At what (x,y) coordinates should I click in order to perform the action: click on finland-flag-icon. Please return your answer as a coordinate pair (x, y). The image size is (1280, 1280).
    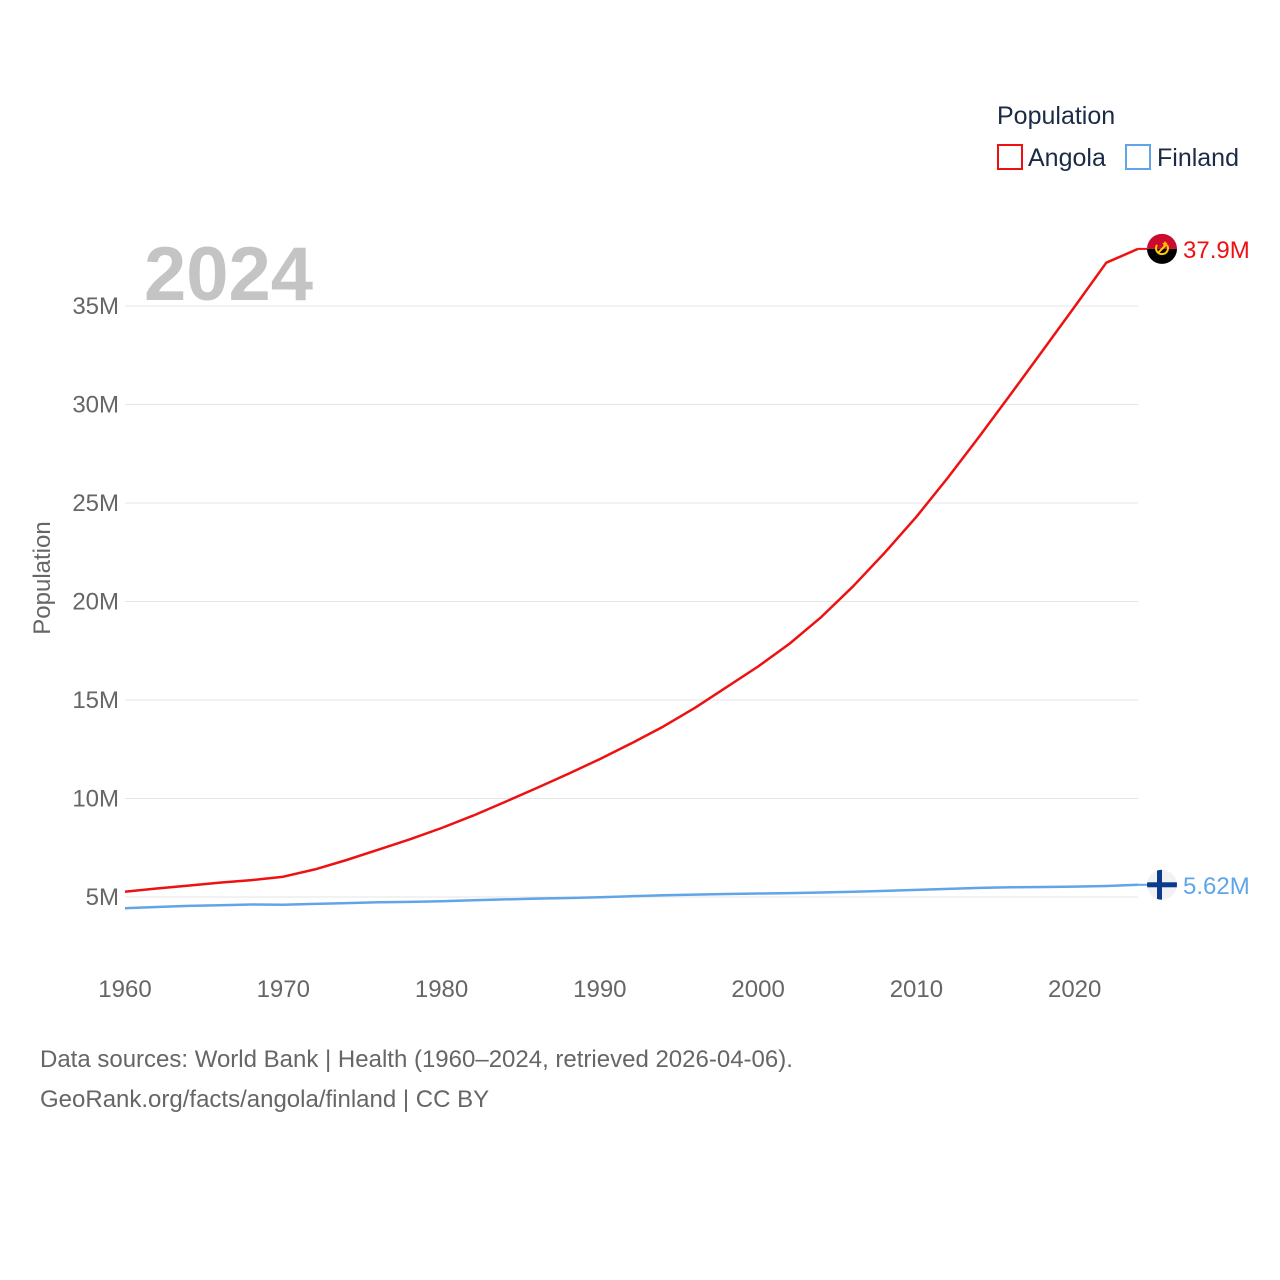
    Looking at the image, I should click on (1162, 884).